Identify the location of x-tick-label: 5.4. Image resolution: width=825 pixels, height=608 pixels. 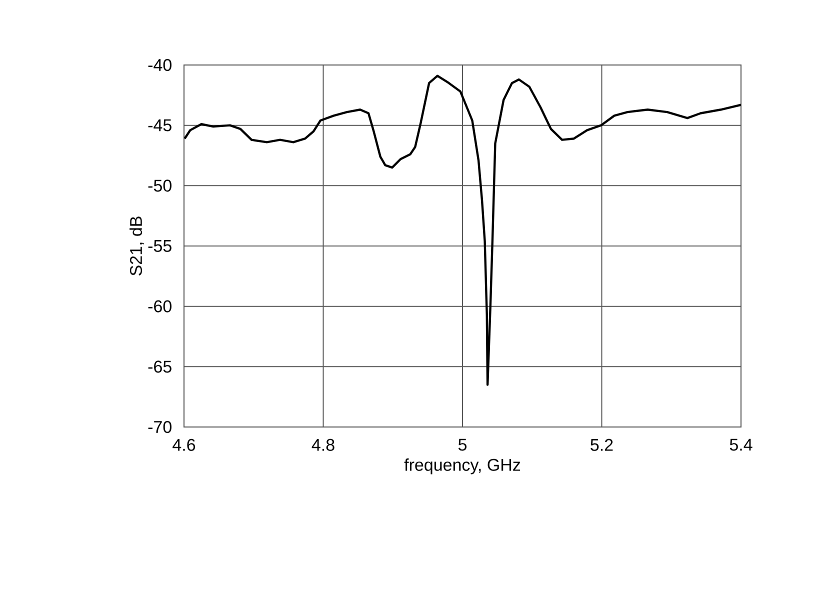
(741, 444).